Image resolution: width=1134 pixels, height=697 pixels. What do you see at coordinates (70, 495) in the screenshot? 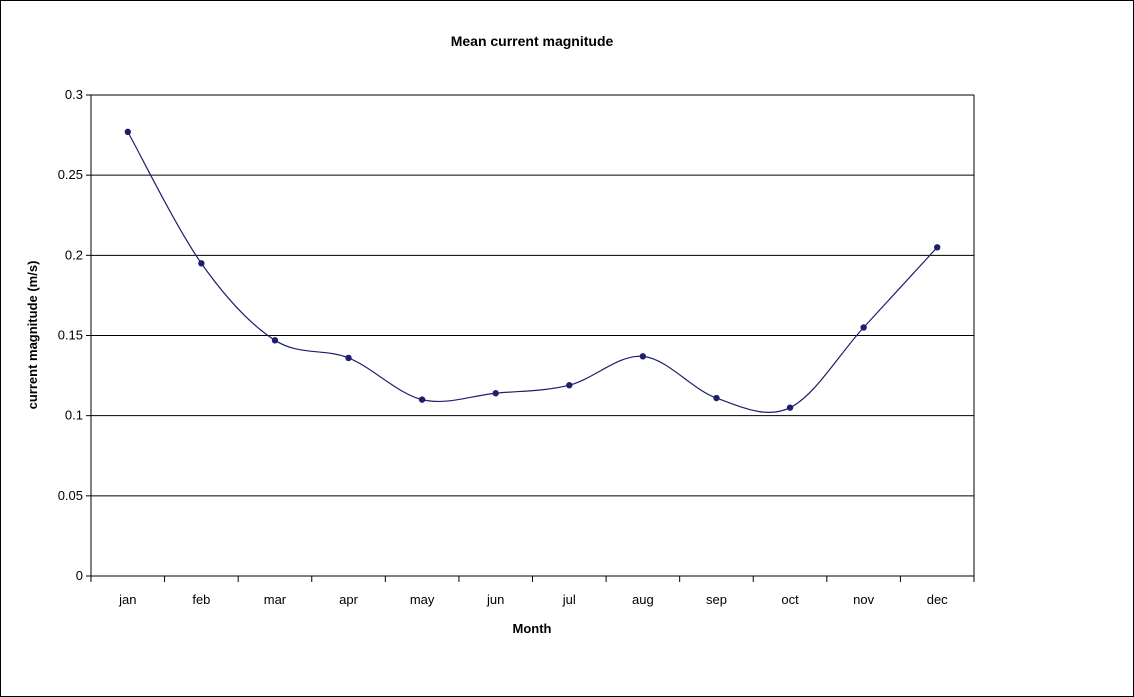
I see `y-tick-label: 0.05` at bounding box center [70, 495].